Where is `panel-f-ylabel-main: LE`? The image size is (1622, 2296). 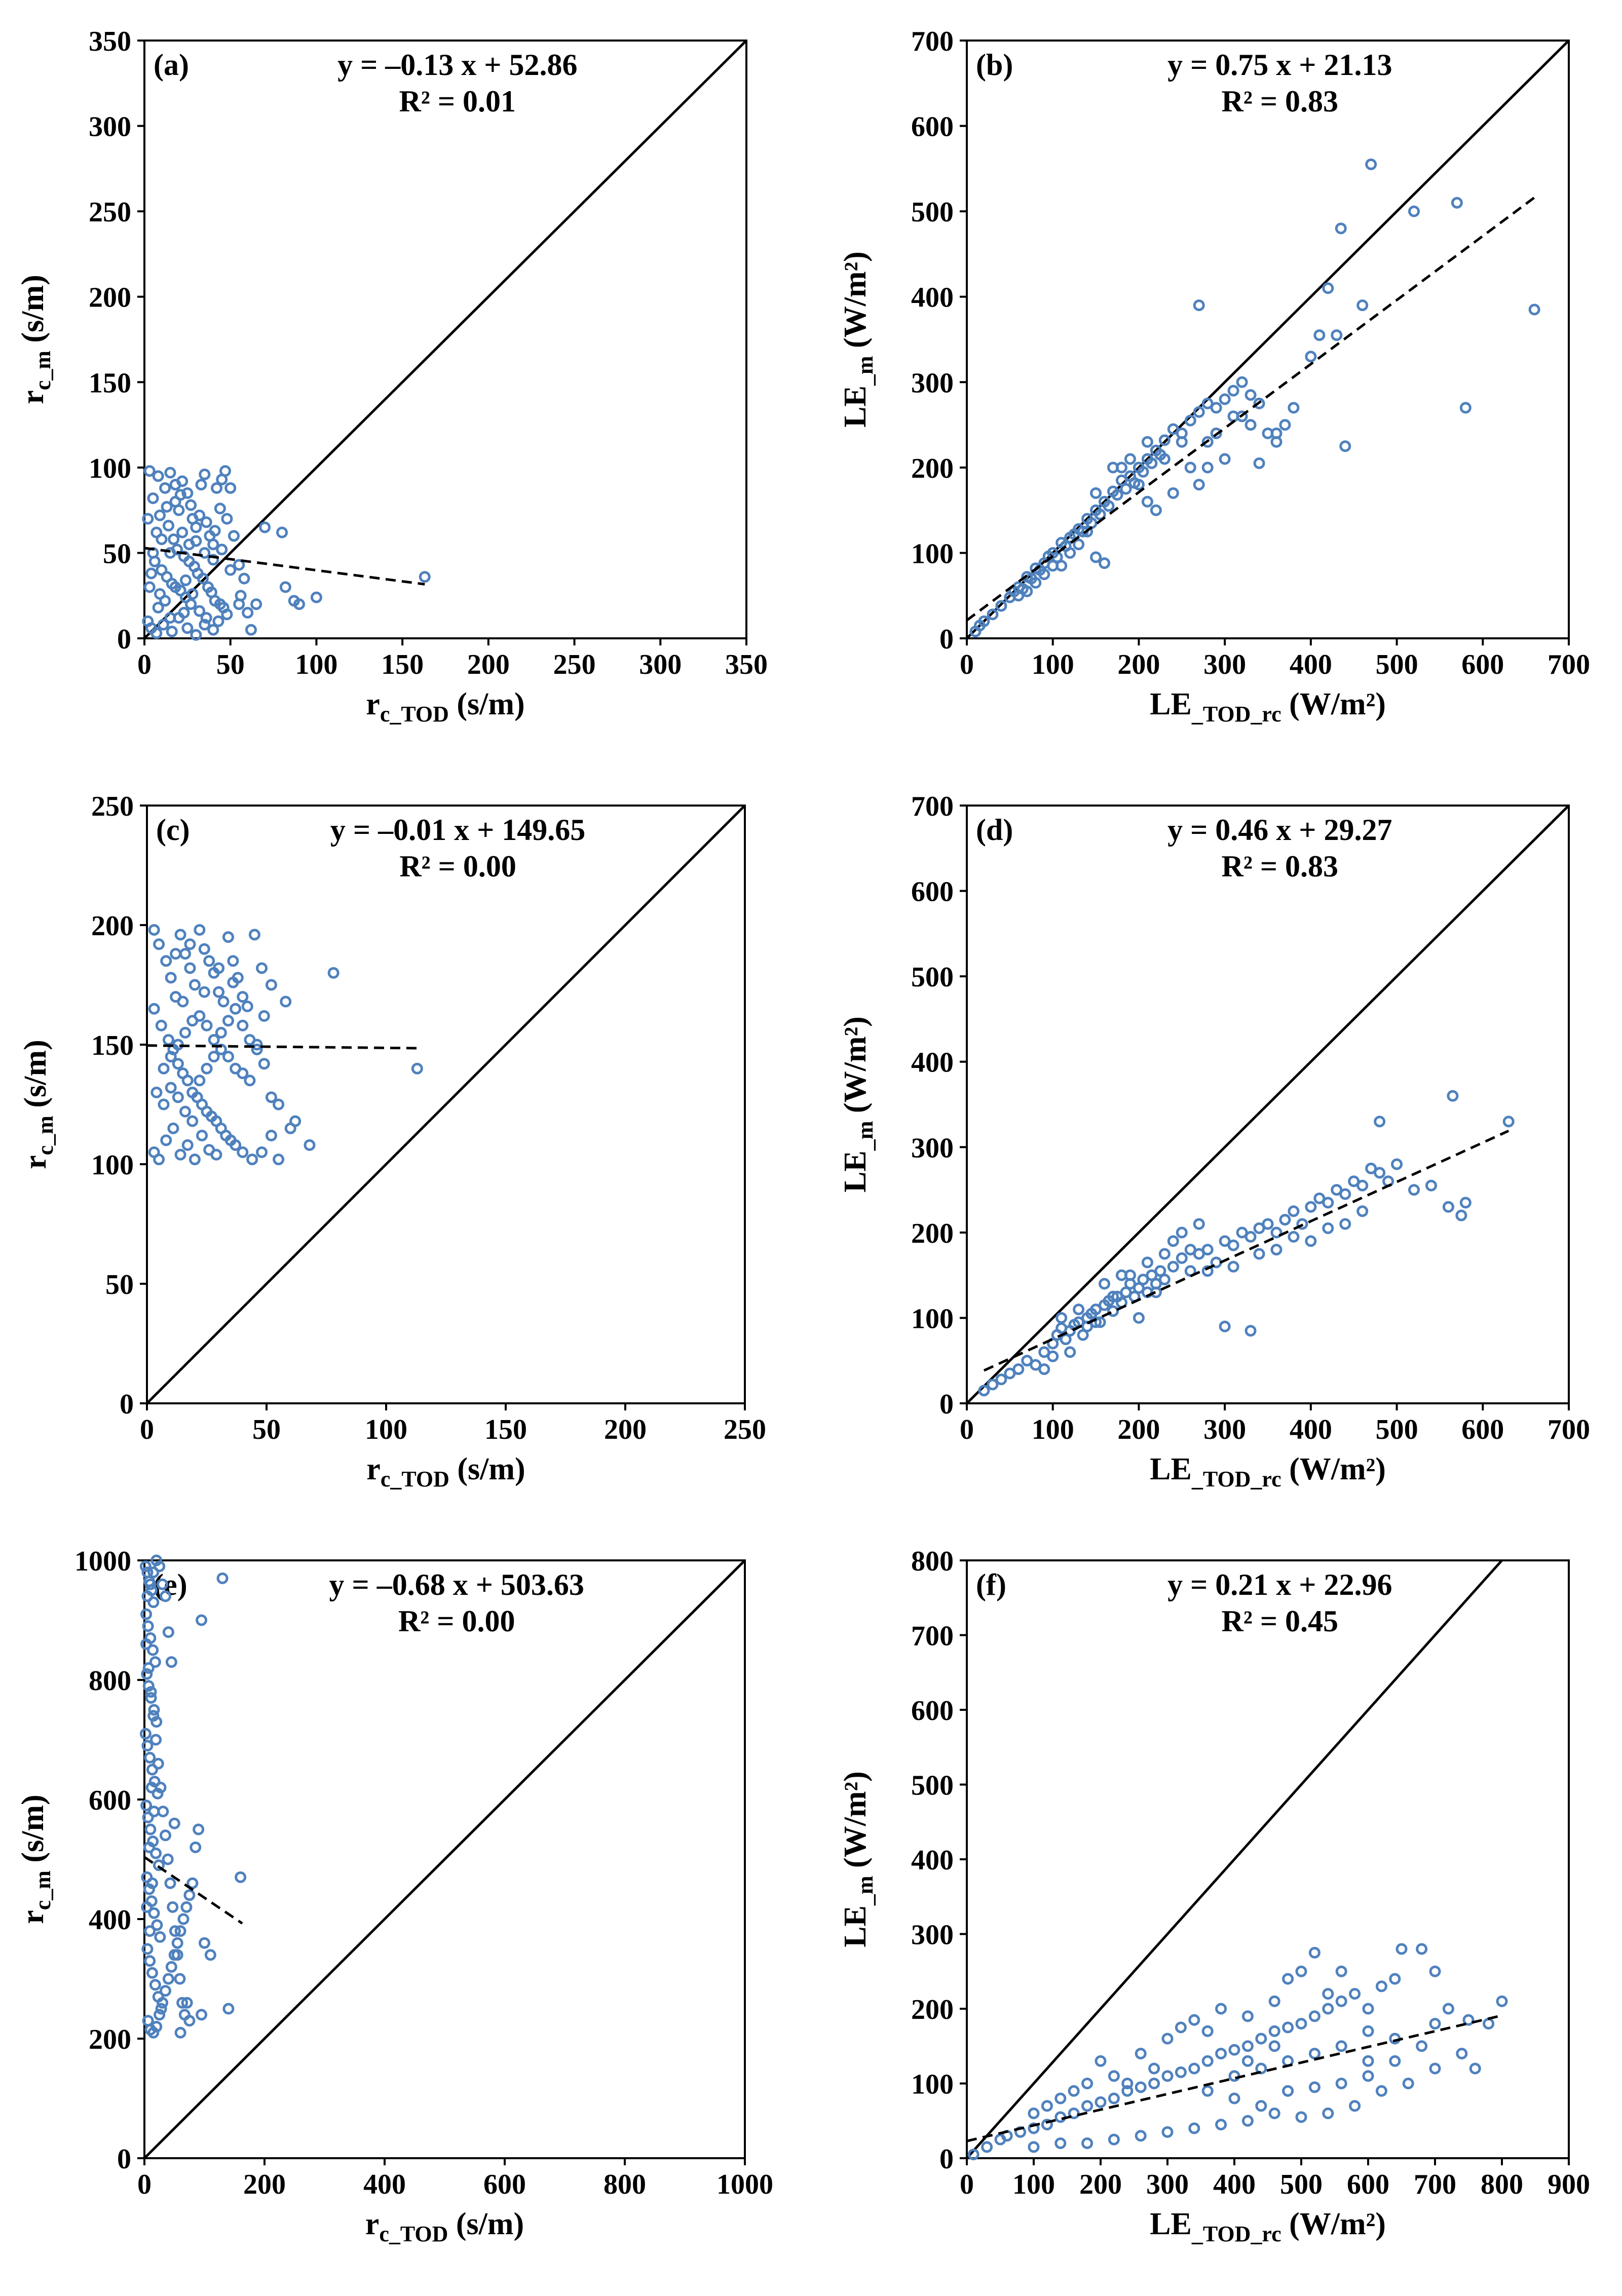 panel-f-ylabel-main: LE is located at coordinates (855, 1926).